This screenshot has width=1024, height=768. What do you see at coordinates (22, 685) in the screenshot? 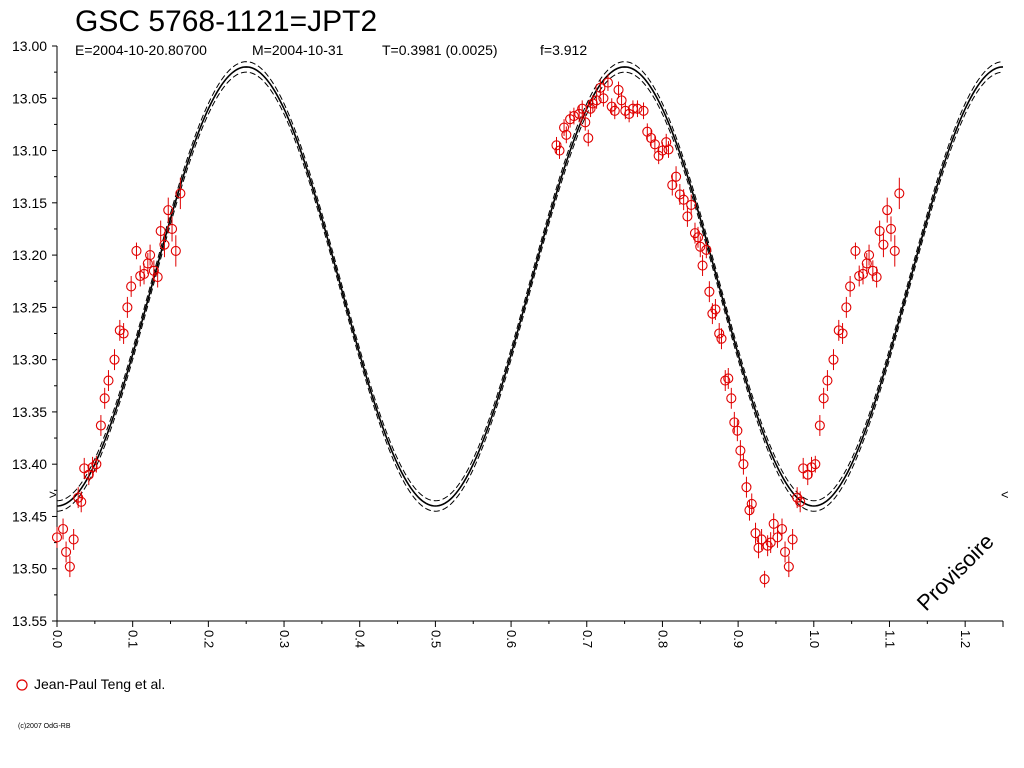
I see `legend-marker-icon` at bounding box center [22, 685].